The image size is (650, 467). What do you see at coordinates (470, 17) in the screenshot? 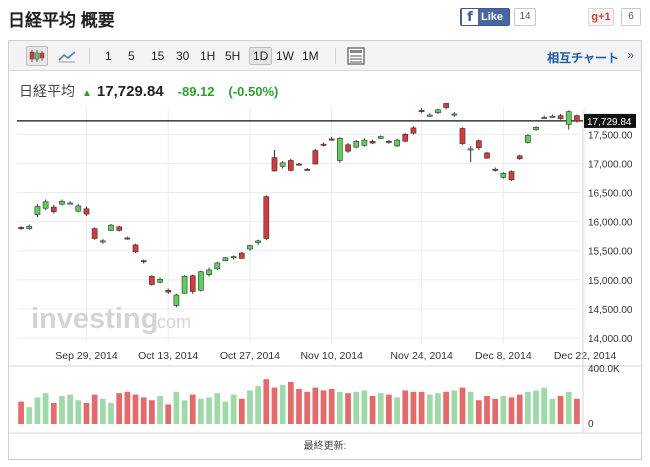
I see `facebook-f-icon: f` at bounding box center [470, 17].